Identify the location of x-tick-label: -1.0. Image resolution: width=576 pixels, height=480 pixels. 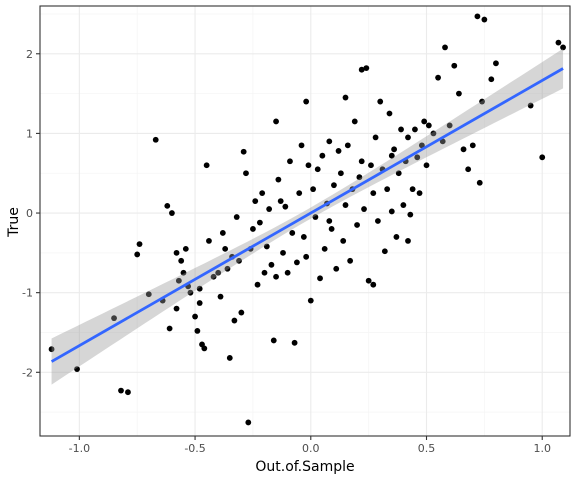
(79, 448).